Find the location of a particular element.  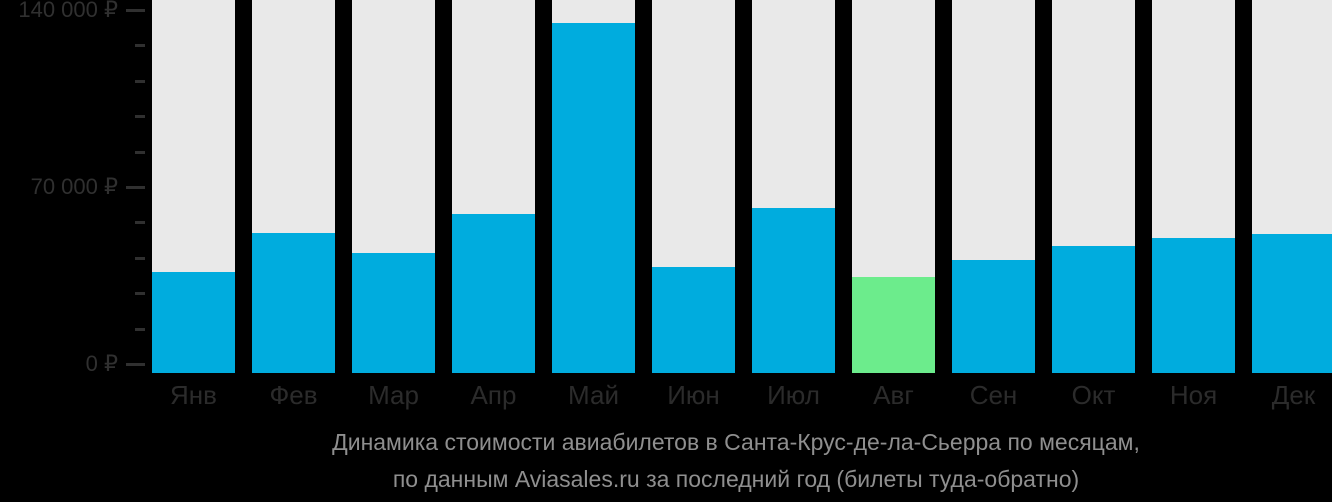

x-axis: Янв Фев Мар Апр Май Июн Июл Авг Сен Окт Ноя Дек is located at coordinates (742, 395).